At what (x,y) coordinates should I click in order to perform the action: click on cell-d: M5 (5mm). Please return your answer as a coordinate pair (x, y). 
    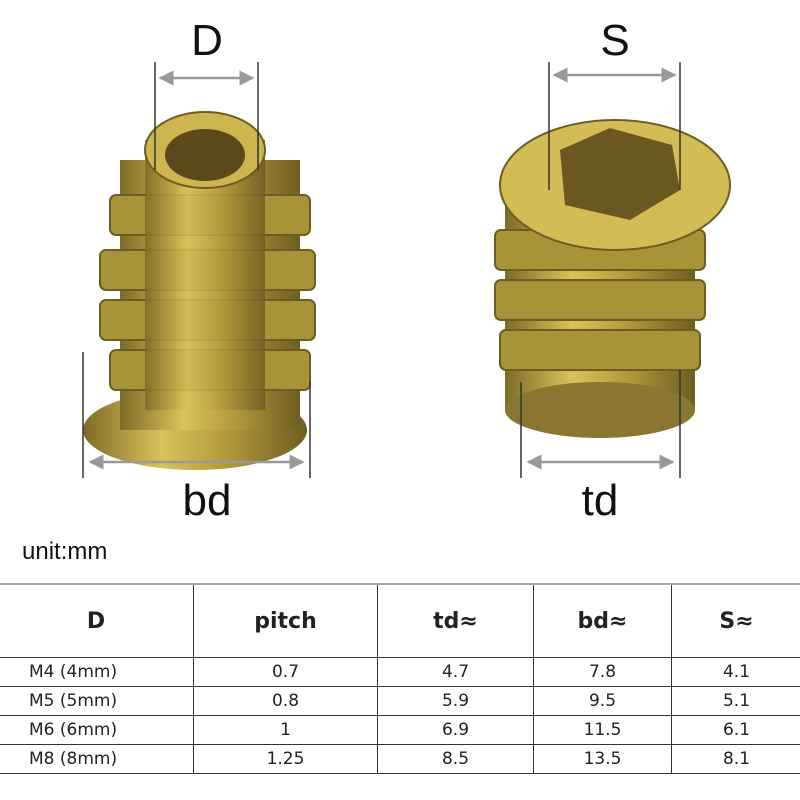
    Looking at the image, I should click on (97, 701).